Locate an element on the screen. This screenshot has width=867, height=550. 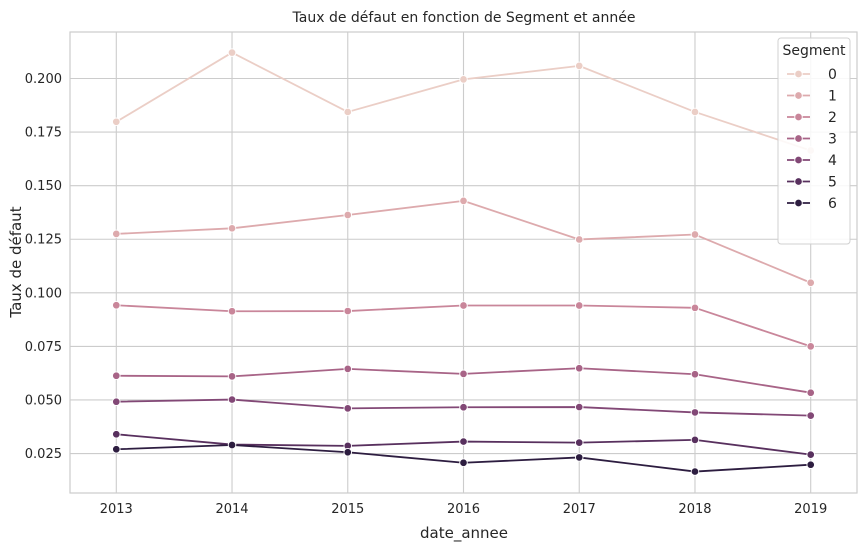
y-tick-label: 0.100 is located at coordinates (43, 293).